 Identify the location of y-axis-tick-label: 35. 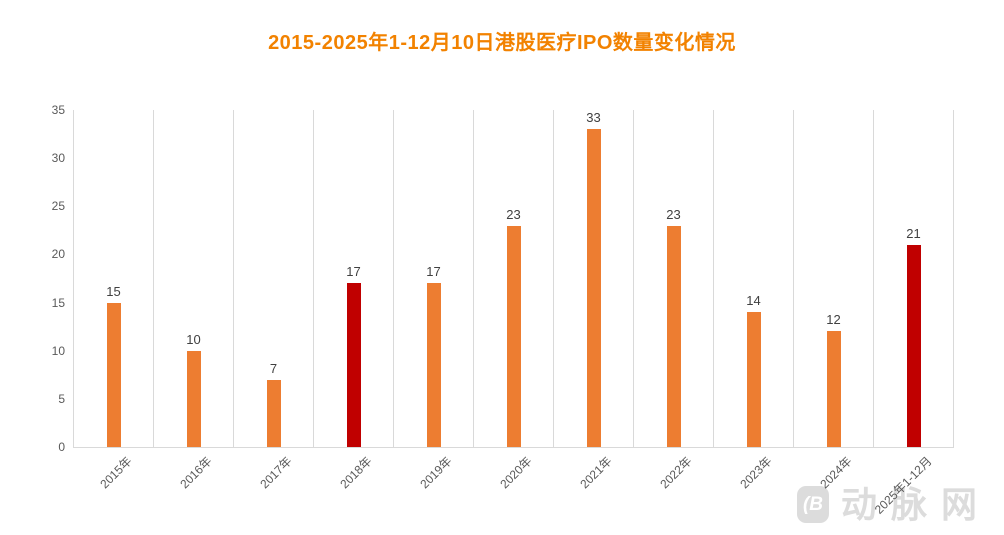
(58, 110).